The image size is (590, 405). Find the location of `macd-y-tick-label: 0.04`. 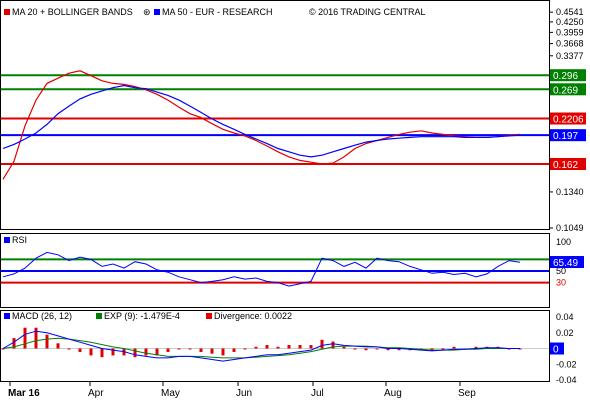

macd-y-tick-label: 0.04 is located at coordinates (565, 317).